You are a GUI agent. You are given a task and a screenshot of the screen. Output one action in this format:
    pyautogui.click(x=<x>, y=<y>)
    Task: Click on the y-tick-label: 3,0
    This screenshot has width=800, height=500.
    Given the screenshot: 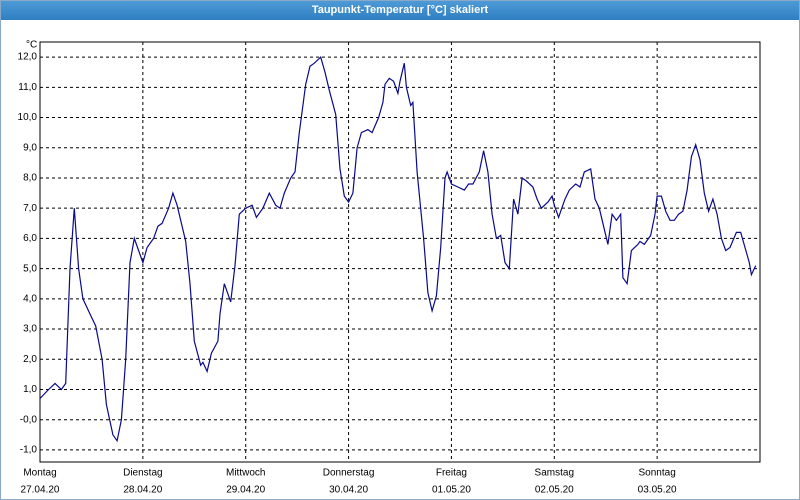 What is the action you would take?
    pyautogui.click(x=30, y=329)
    